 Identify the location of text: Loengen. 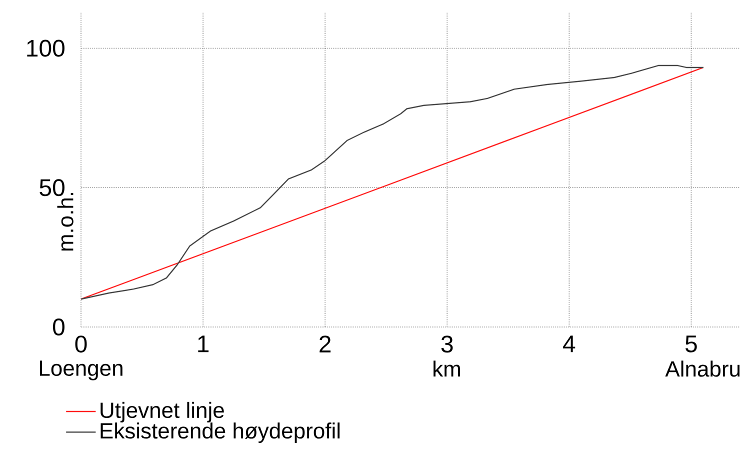
(81, 370).